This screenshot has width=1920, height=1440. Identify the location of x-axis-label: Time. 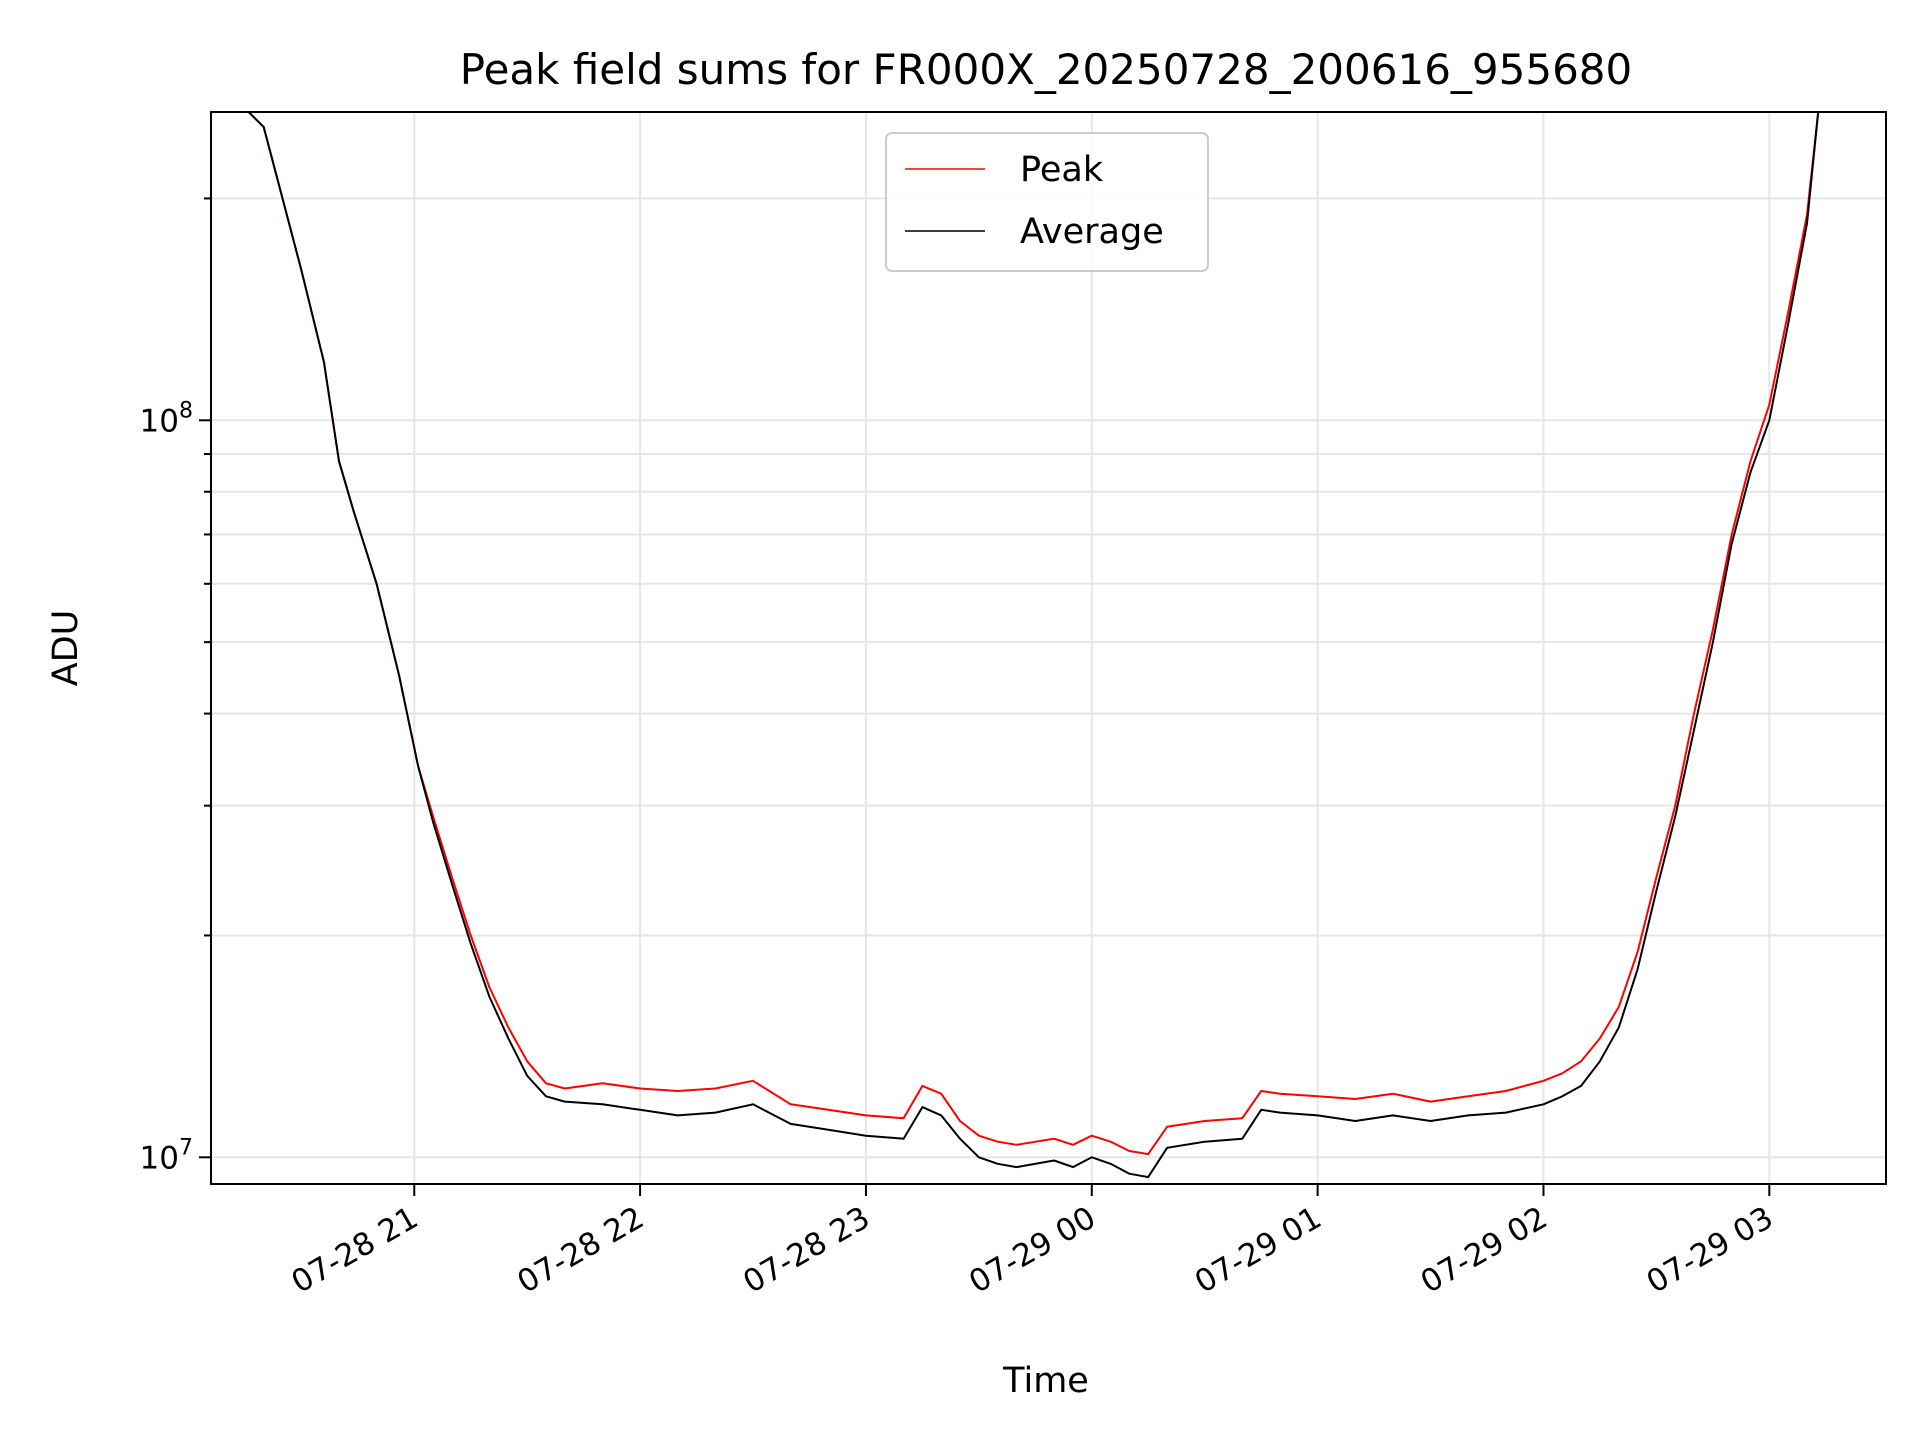
(1045, 1381).